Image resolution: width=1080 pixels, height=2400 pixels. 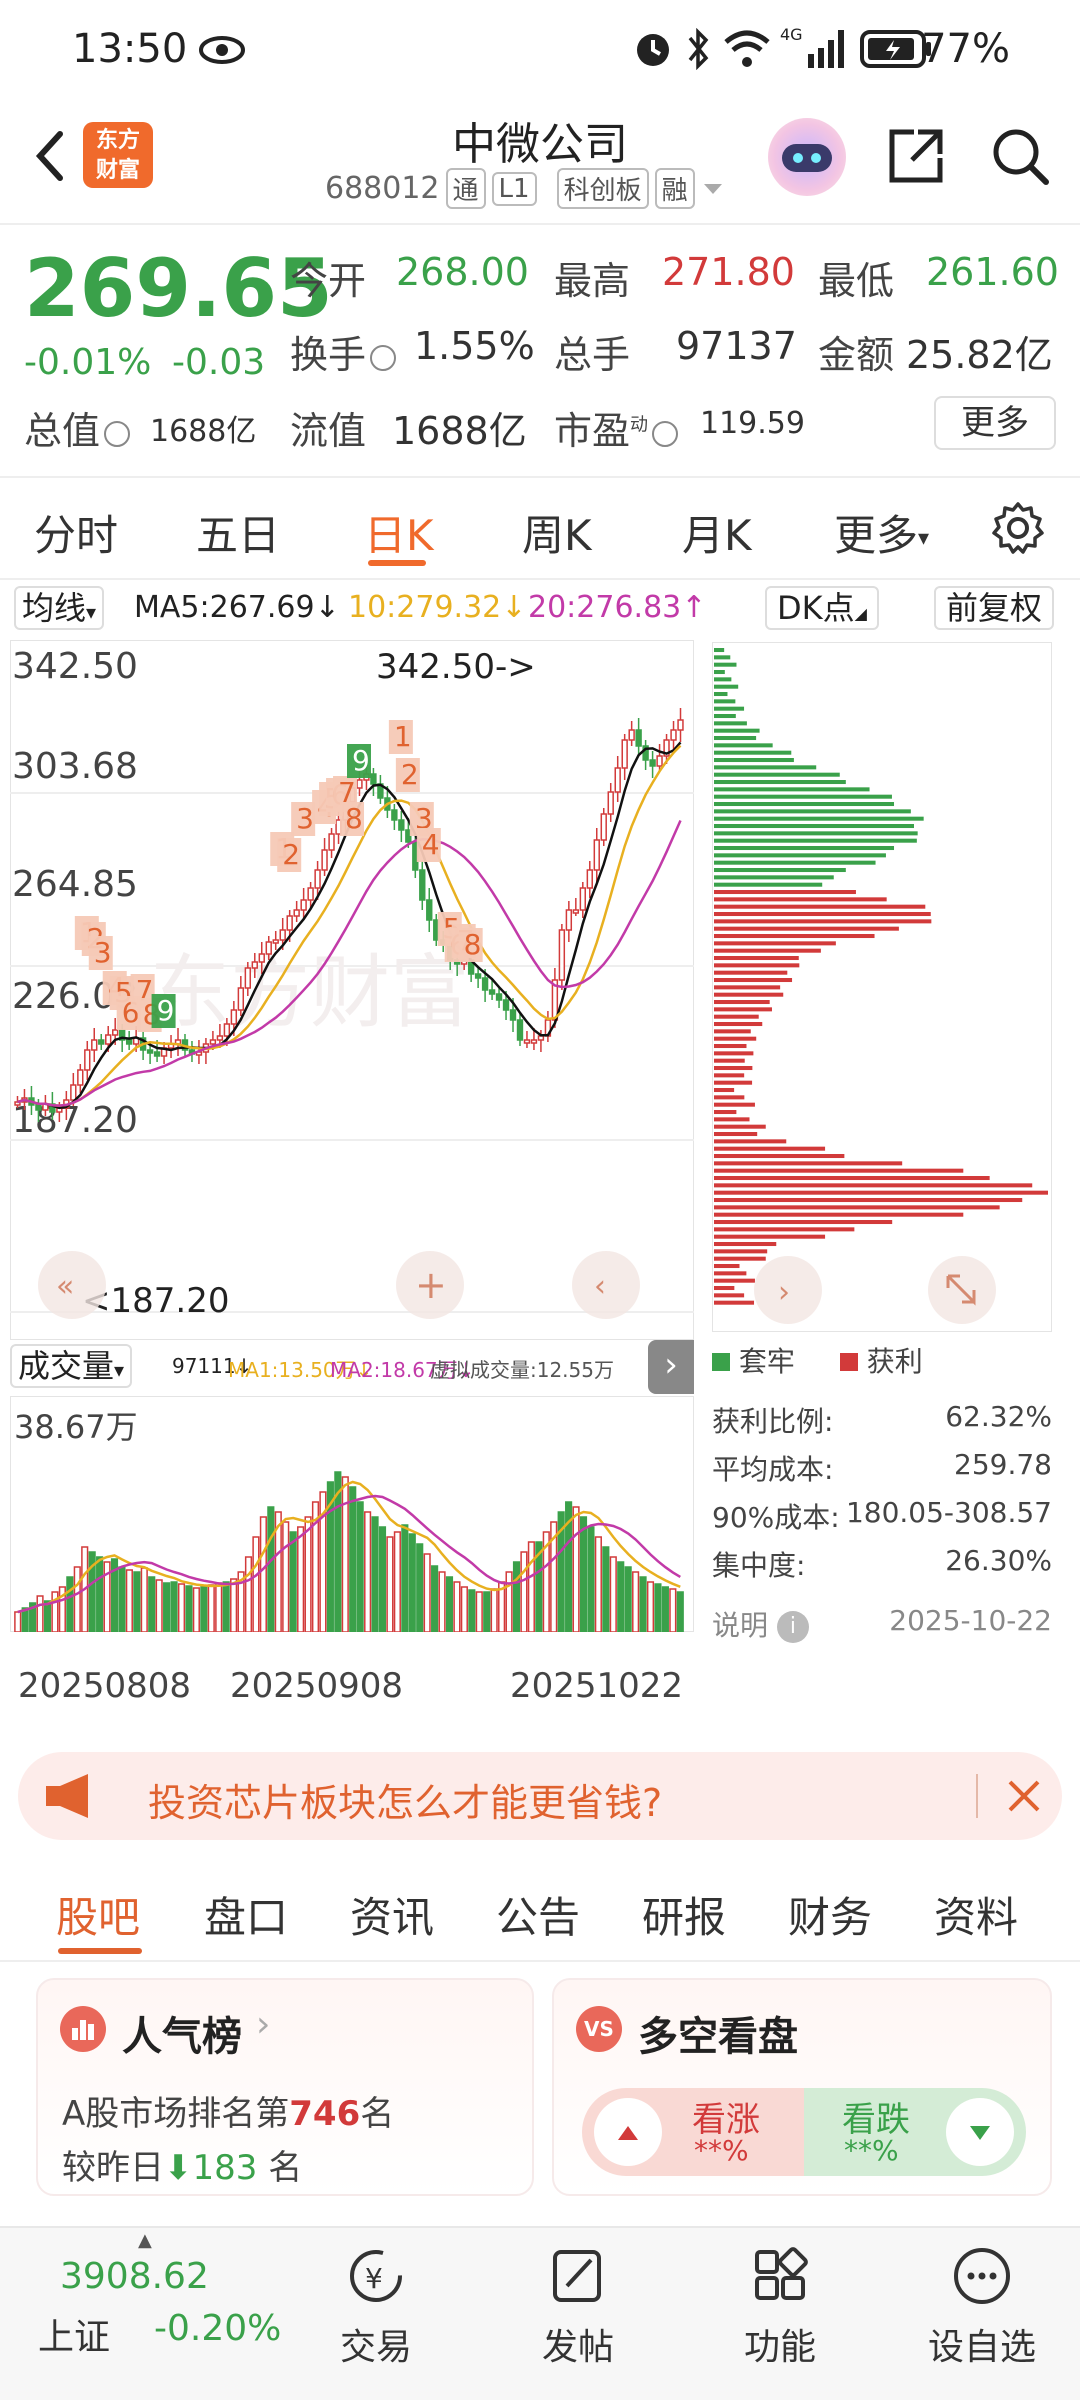 I want to click on promo-banner: 投资芯片板块怎么才能更省钱?, so click(x=540, y=1796).